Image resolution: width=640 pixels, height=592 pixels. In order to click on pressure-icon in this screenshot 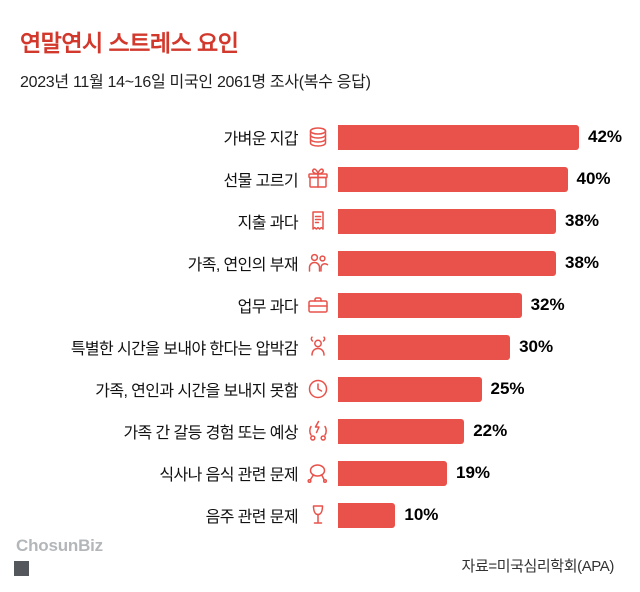, I will do `click(318, 347)`.